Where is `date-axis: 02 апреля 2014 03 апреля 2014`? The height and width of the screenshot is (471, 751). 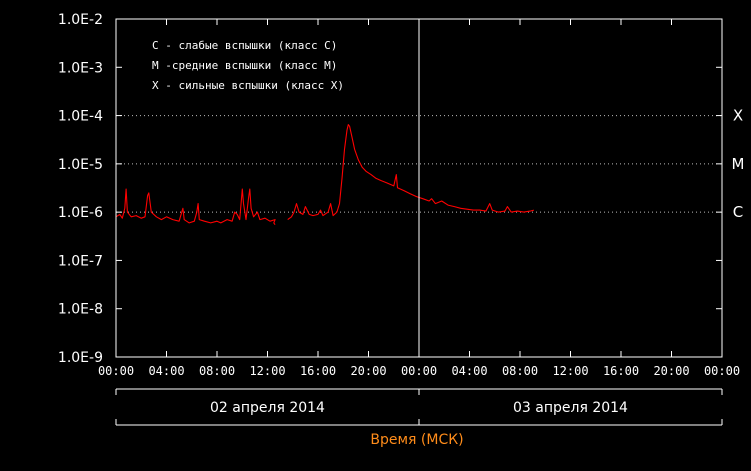 date-axis: 02 апреля 2014 03 апреля 2014 is located at coordinates (419, 407).